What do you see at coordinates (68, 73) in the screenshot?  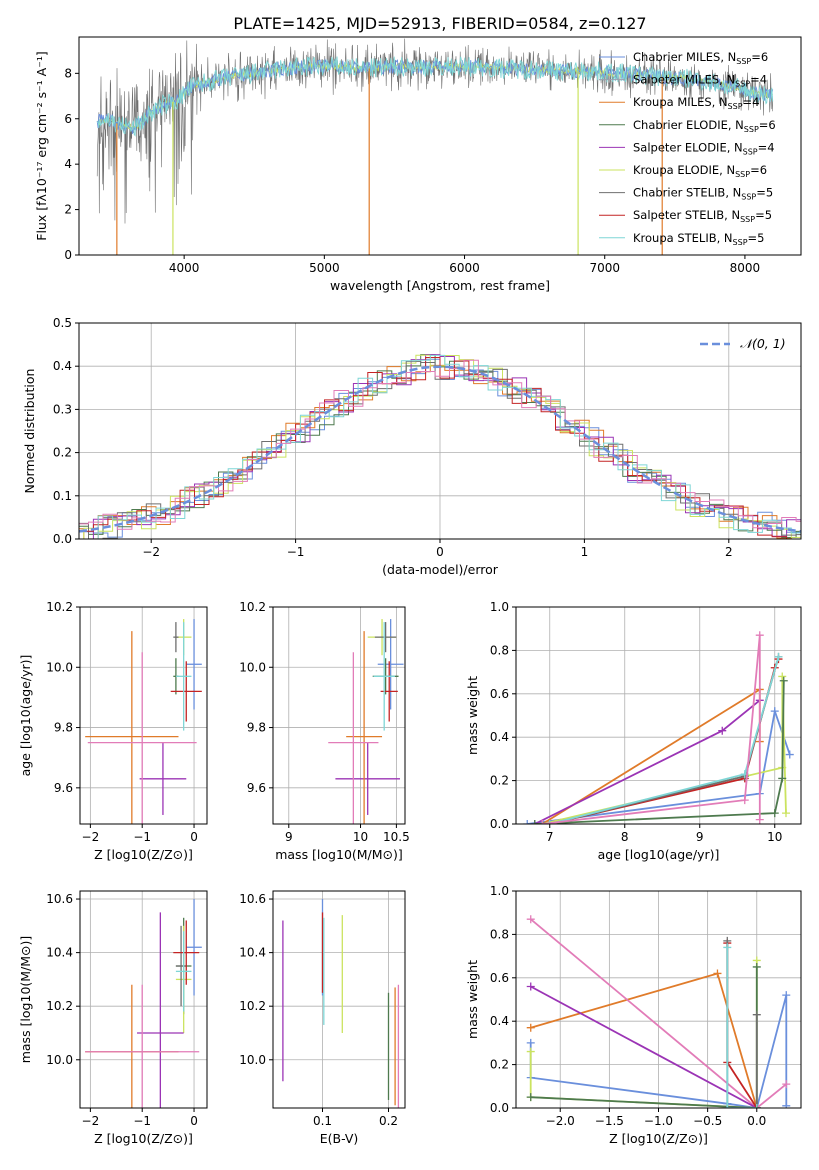 I see `y-tick-label: 8` at bounding box center [68, 73].